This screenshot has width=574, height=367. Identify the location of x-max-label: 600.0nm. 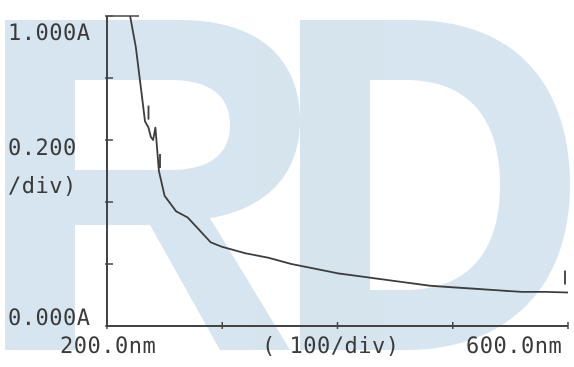
(514, 346).